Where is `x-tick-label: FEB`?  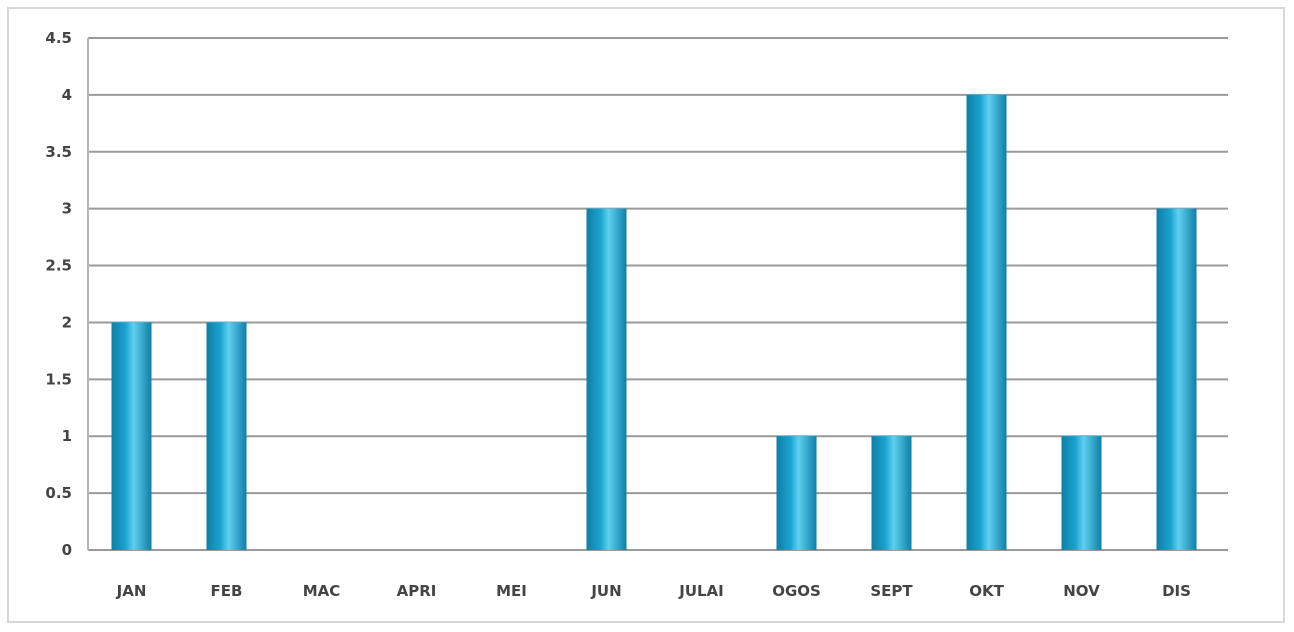 x-tick-label: FEB is located at coordinates (227, 591).